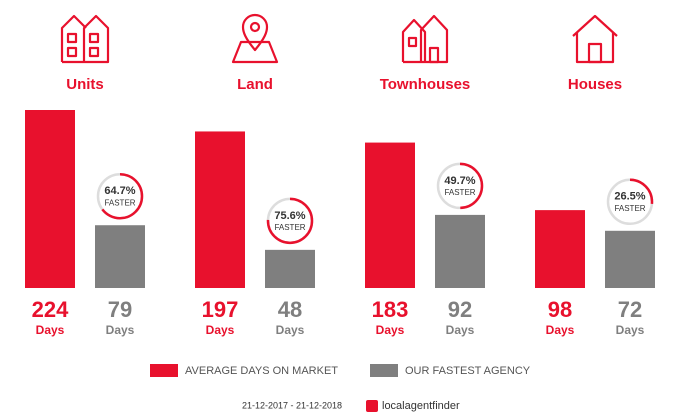 Image resolution: width=700 pixels, height=420 pixels. What do you see at coordinates (460, 309) in the screenshot?
I see `value-label: 92` at bounding box center [460, 309].